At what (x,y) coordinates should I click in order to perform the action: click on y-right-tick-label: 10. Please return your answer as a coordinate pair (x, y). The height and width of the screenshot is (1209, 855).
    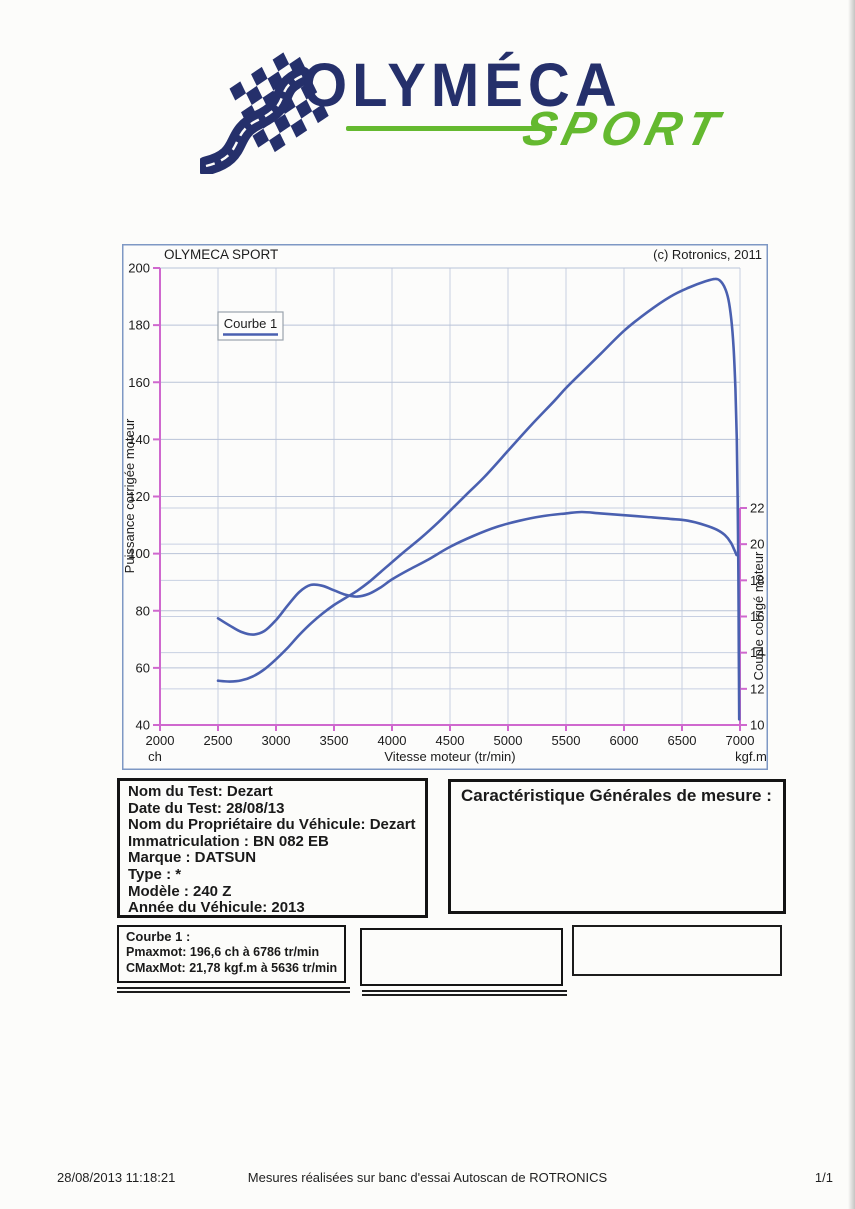
    Looking at the image, I should click on (757, 725).